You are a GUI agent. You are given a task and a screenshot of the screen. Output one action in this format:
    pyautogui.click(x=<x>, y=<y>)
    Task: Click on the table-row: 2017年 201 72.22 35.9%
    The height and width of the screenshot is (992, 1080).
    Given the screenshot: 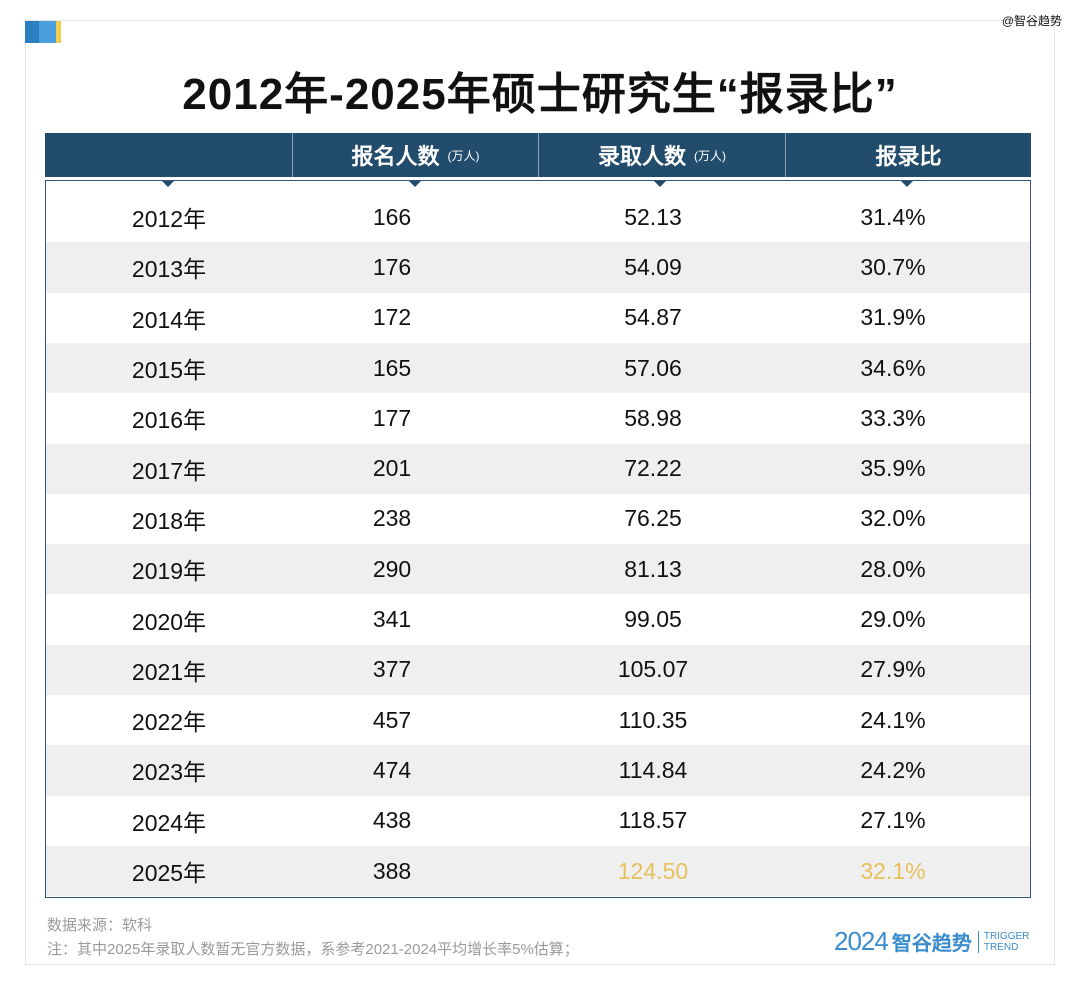 What is the action you would take?
    pyautogui.click(x=538, y=468)
    